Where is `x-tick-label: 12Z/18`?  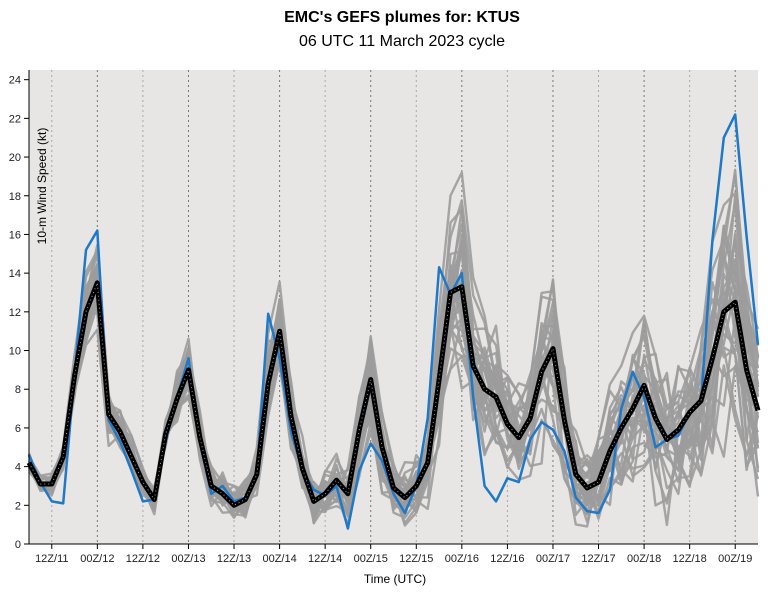
x-tick-label: 12Z/18 is located at coordinates (690, 559).